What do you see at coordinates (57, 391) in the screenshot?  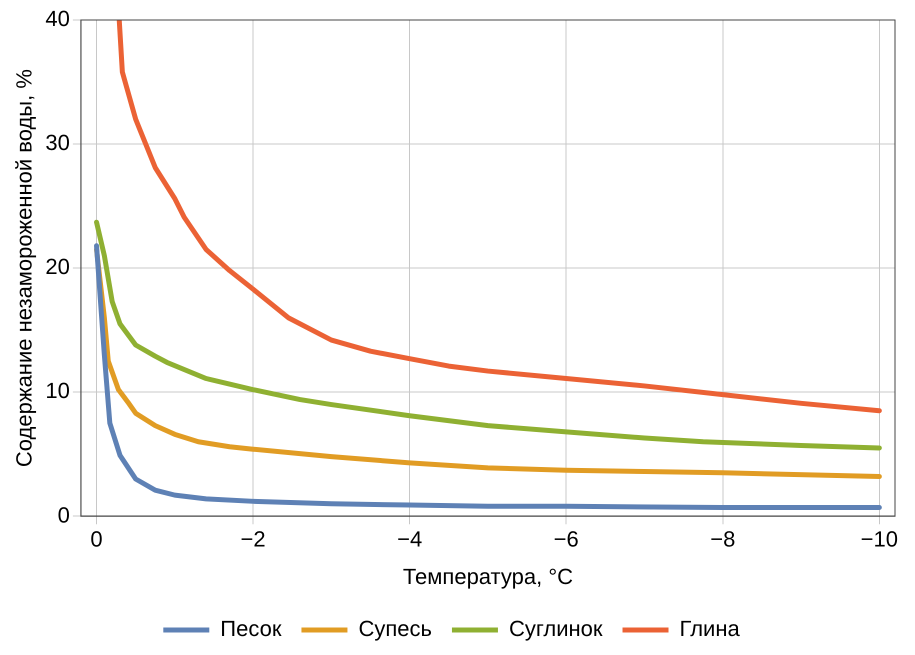 I see `y-tick-label: 10` at bounding box center [57, 391].